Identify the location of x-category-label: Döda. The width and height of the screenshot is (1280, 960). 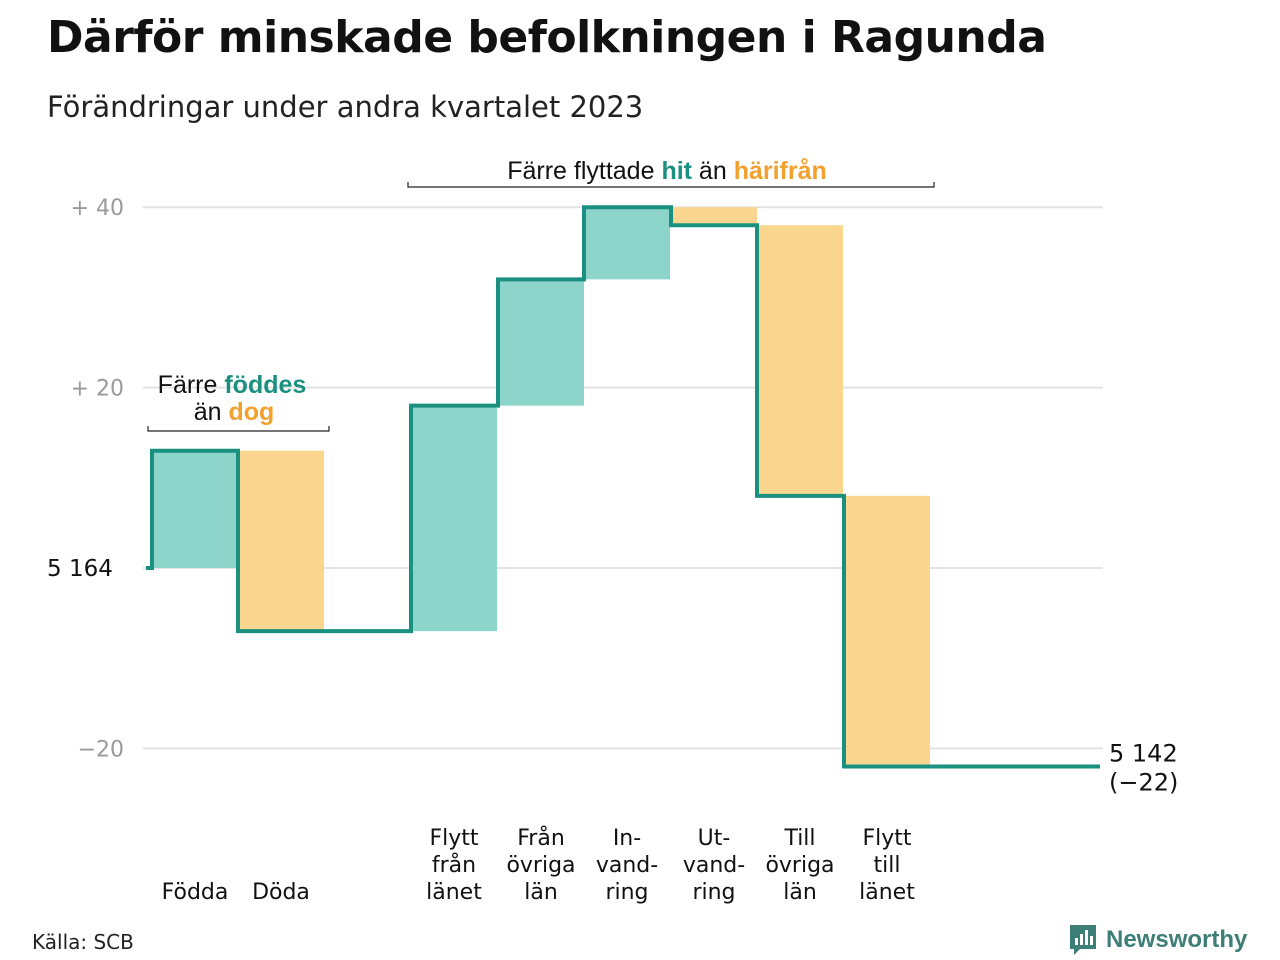
(281, 892).